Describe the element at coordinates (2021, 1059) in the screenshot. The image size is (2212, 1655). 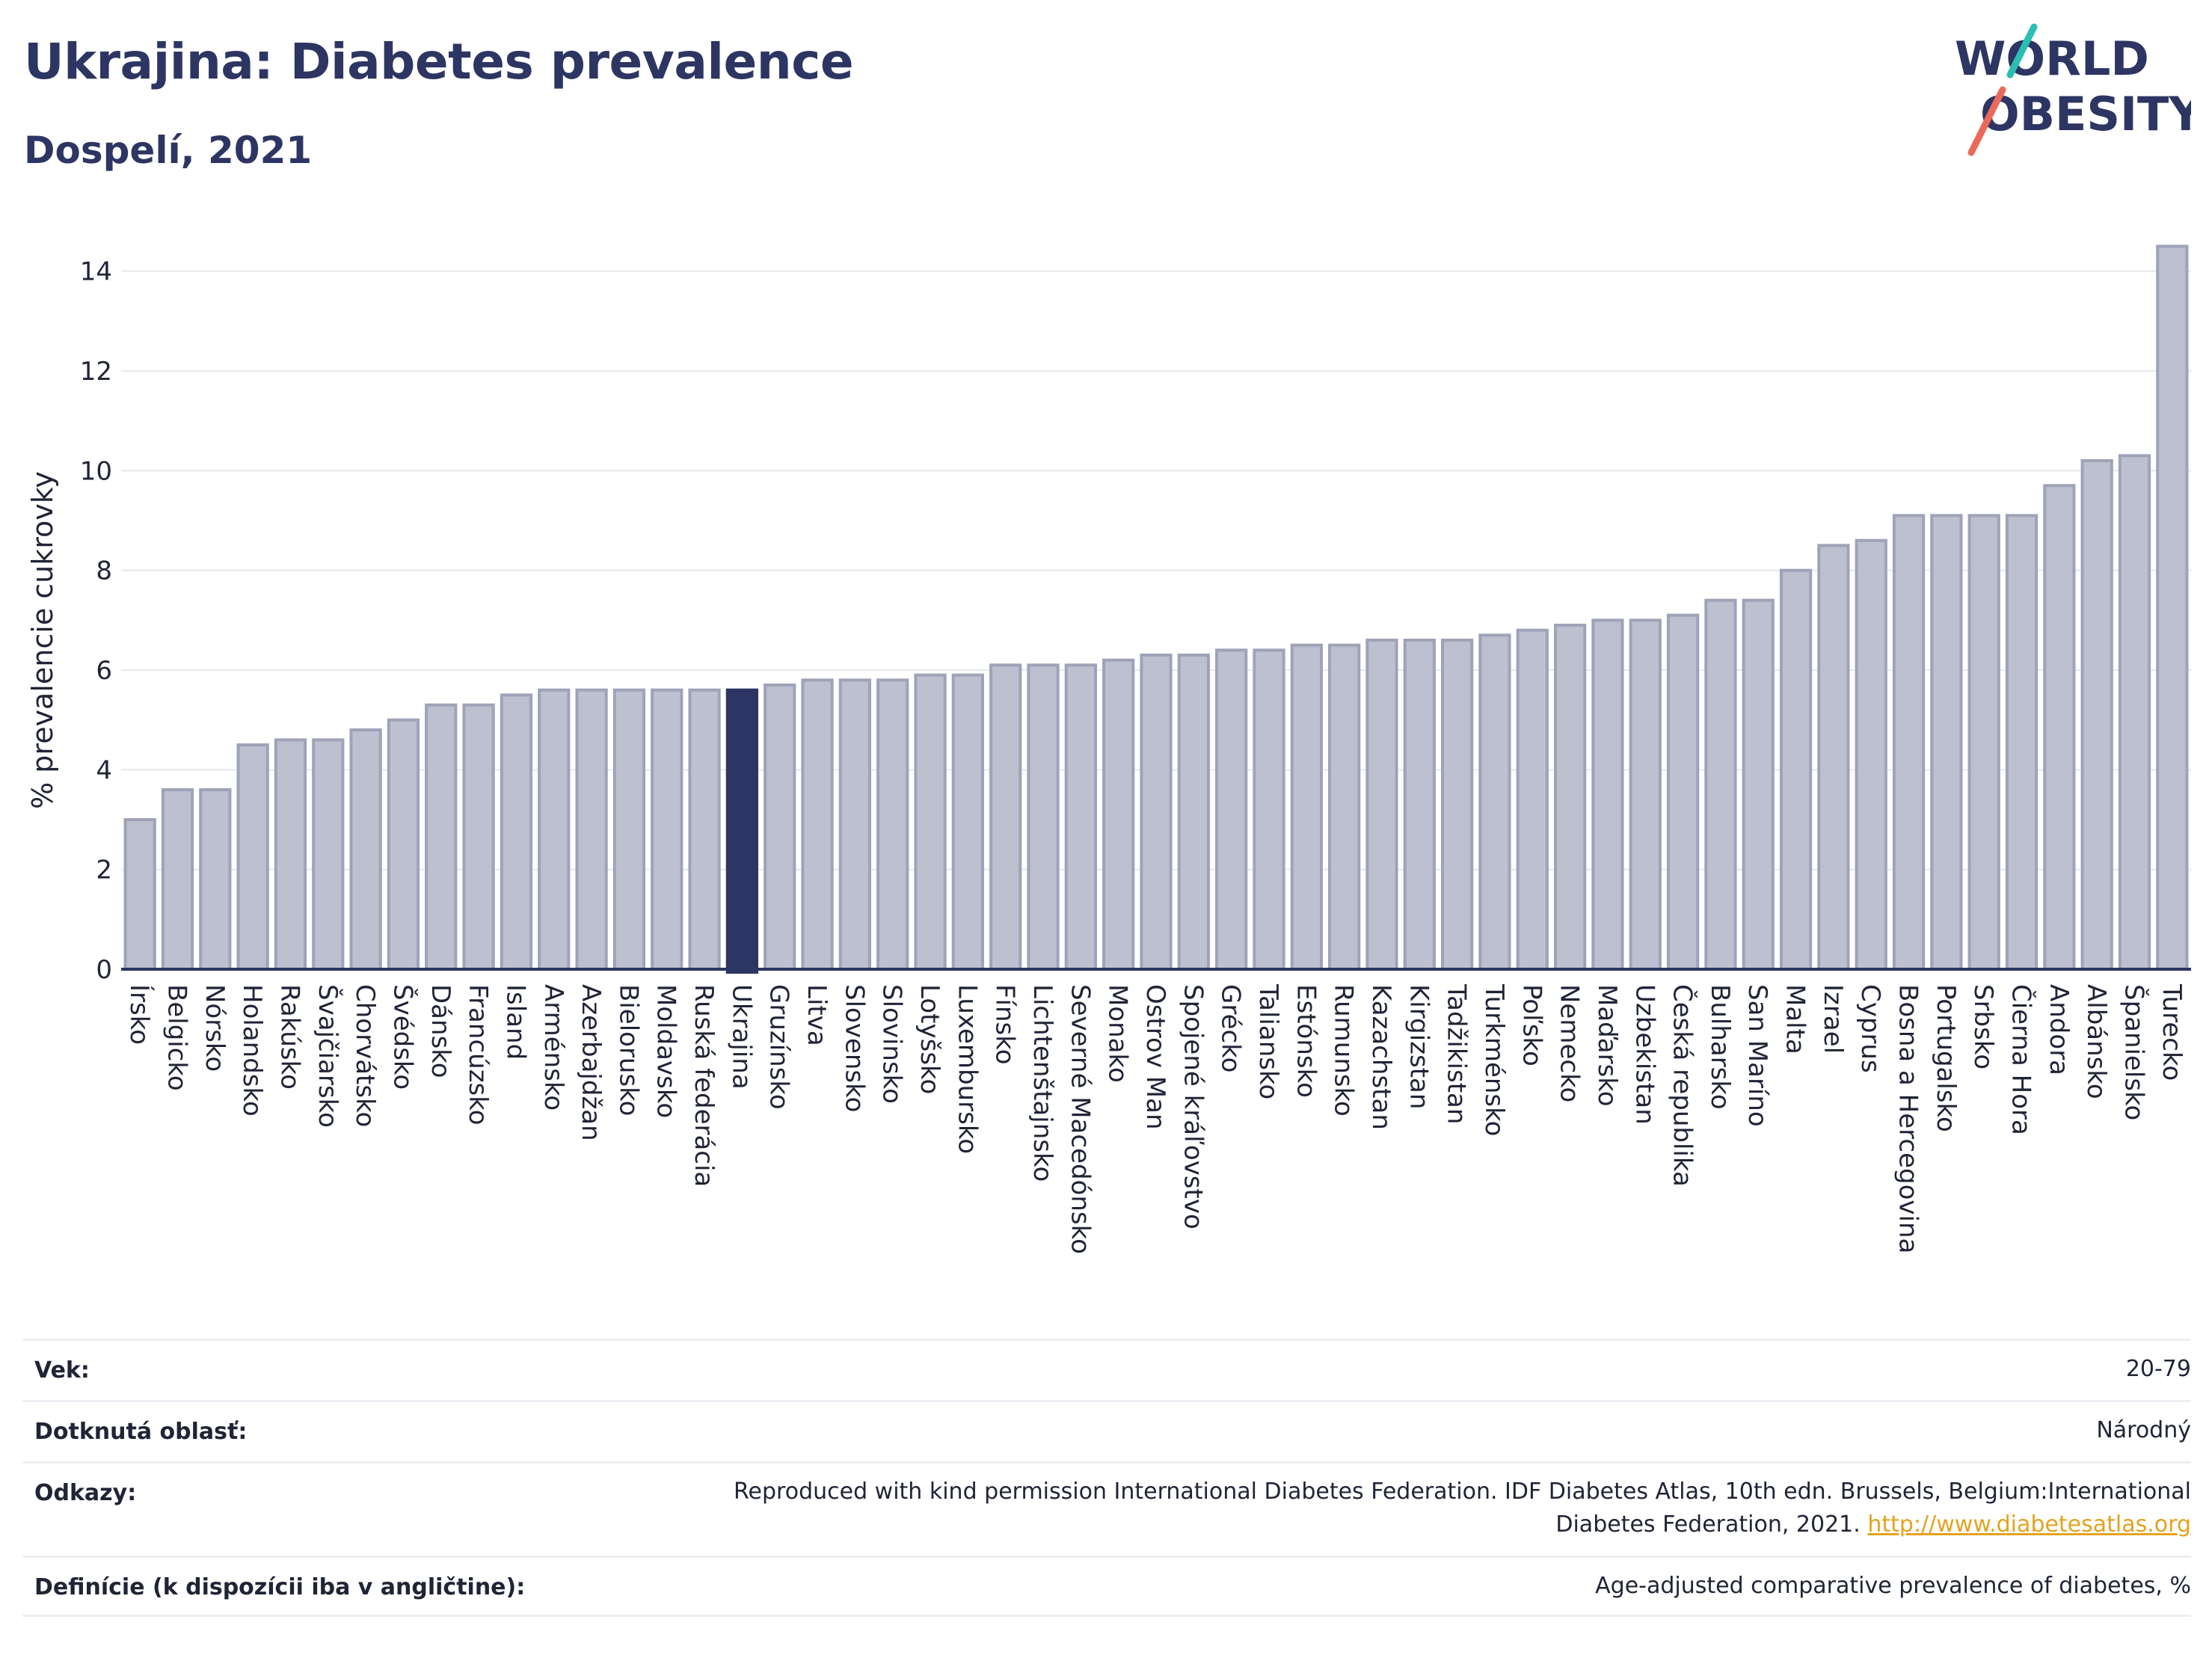
I see `x-tick-label: Čierna Hora` at that location.